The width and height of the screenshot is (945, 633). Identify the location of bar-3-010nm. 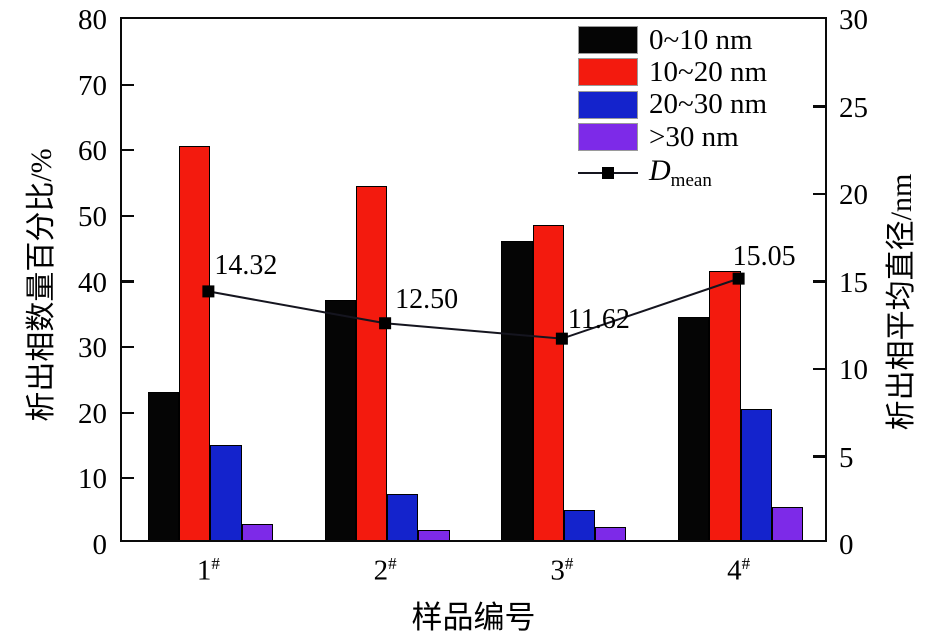
(517, 390).